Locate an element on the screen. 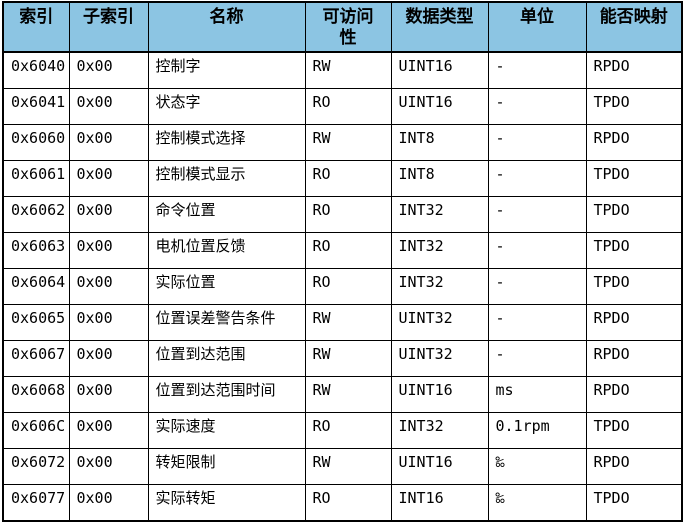 This screenshot has width=683, height=524. table-row: 0x6067 0x00 位置到达范围 RW UINT32- RPDO is located at coordinates (342, 358).